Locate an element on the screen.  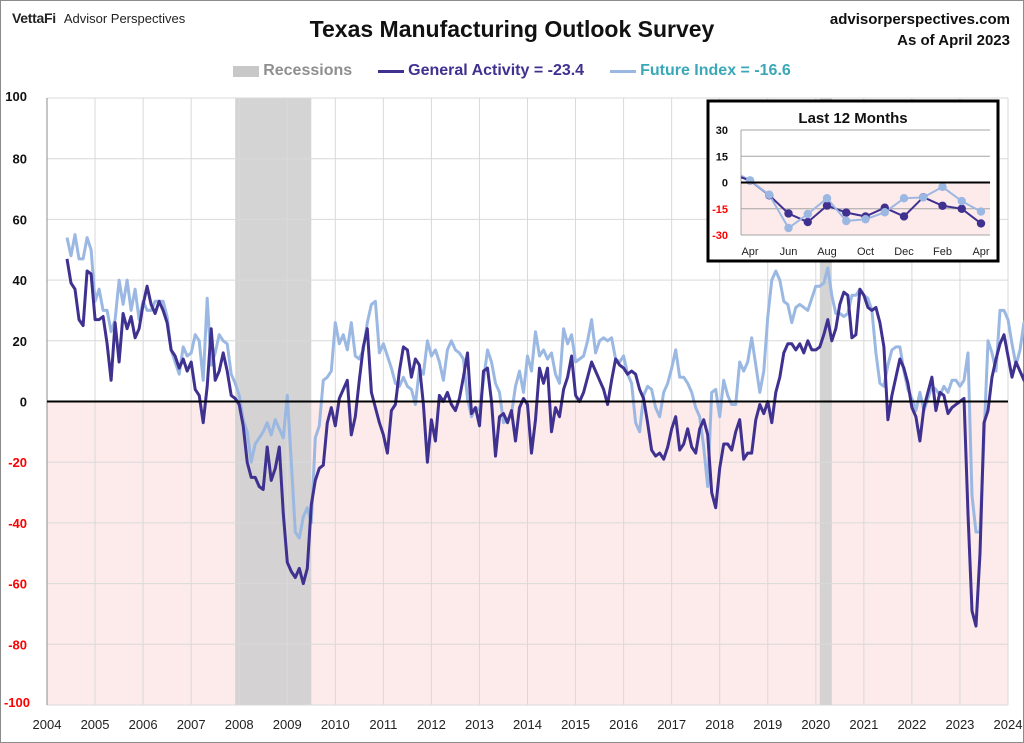
x-tick-label: 2014 is located at coordinates (527, 724).